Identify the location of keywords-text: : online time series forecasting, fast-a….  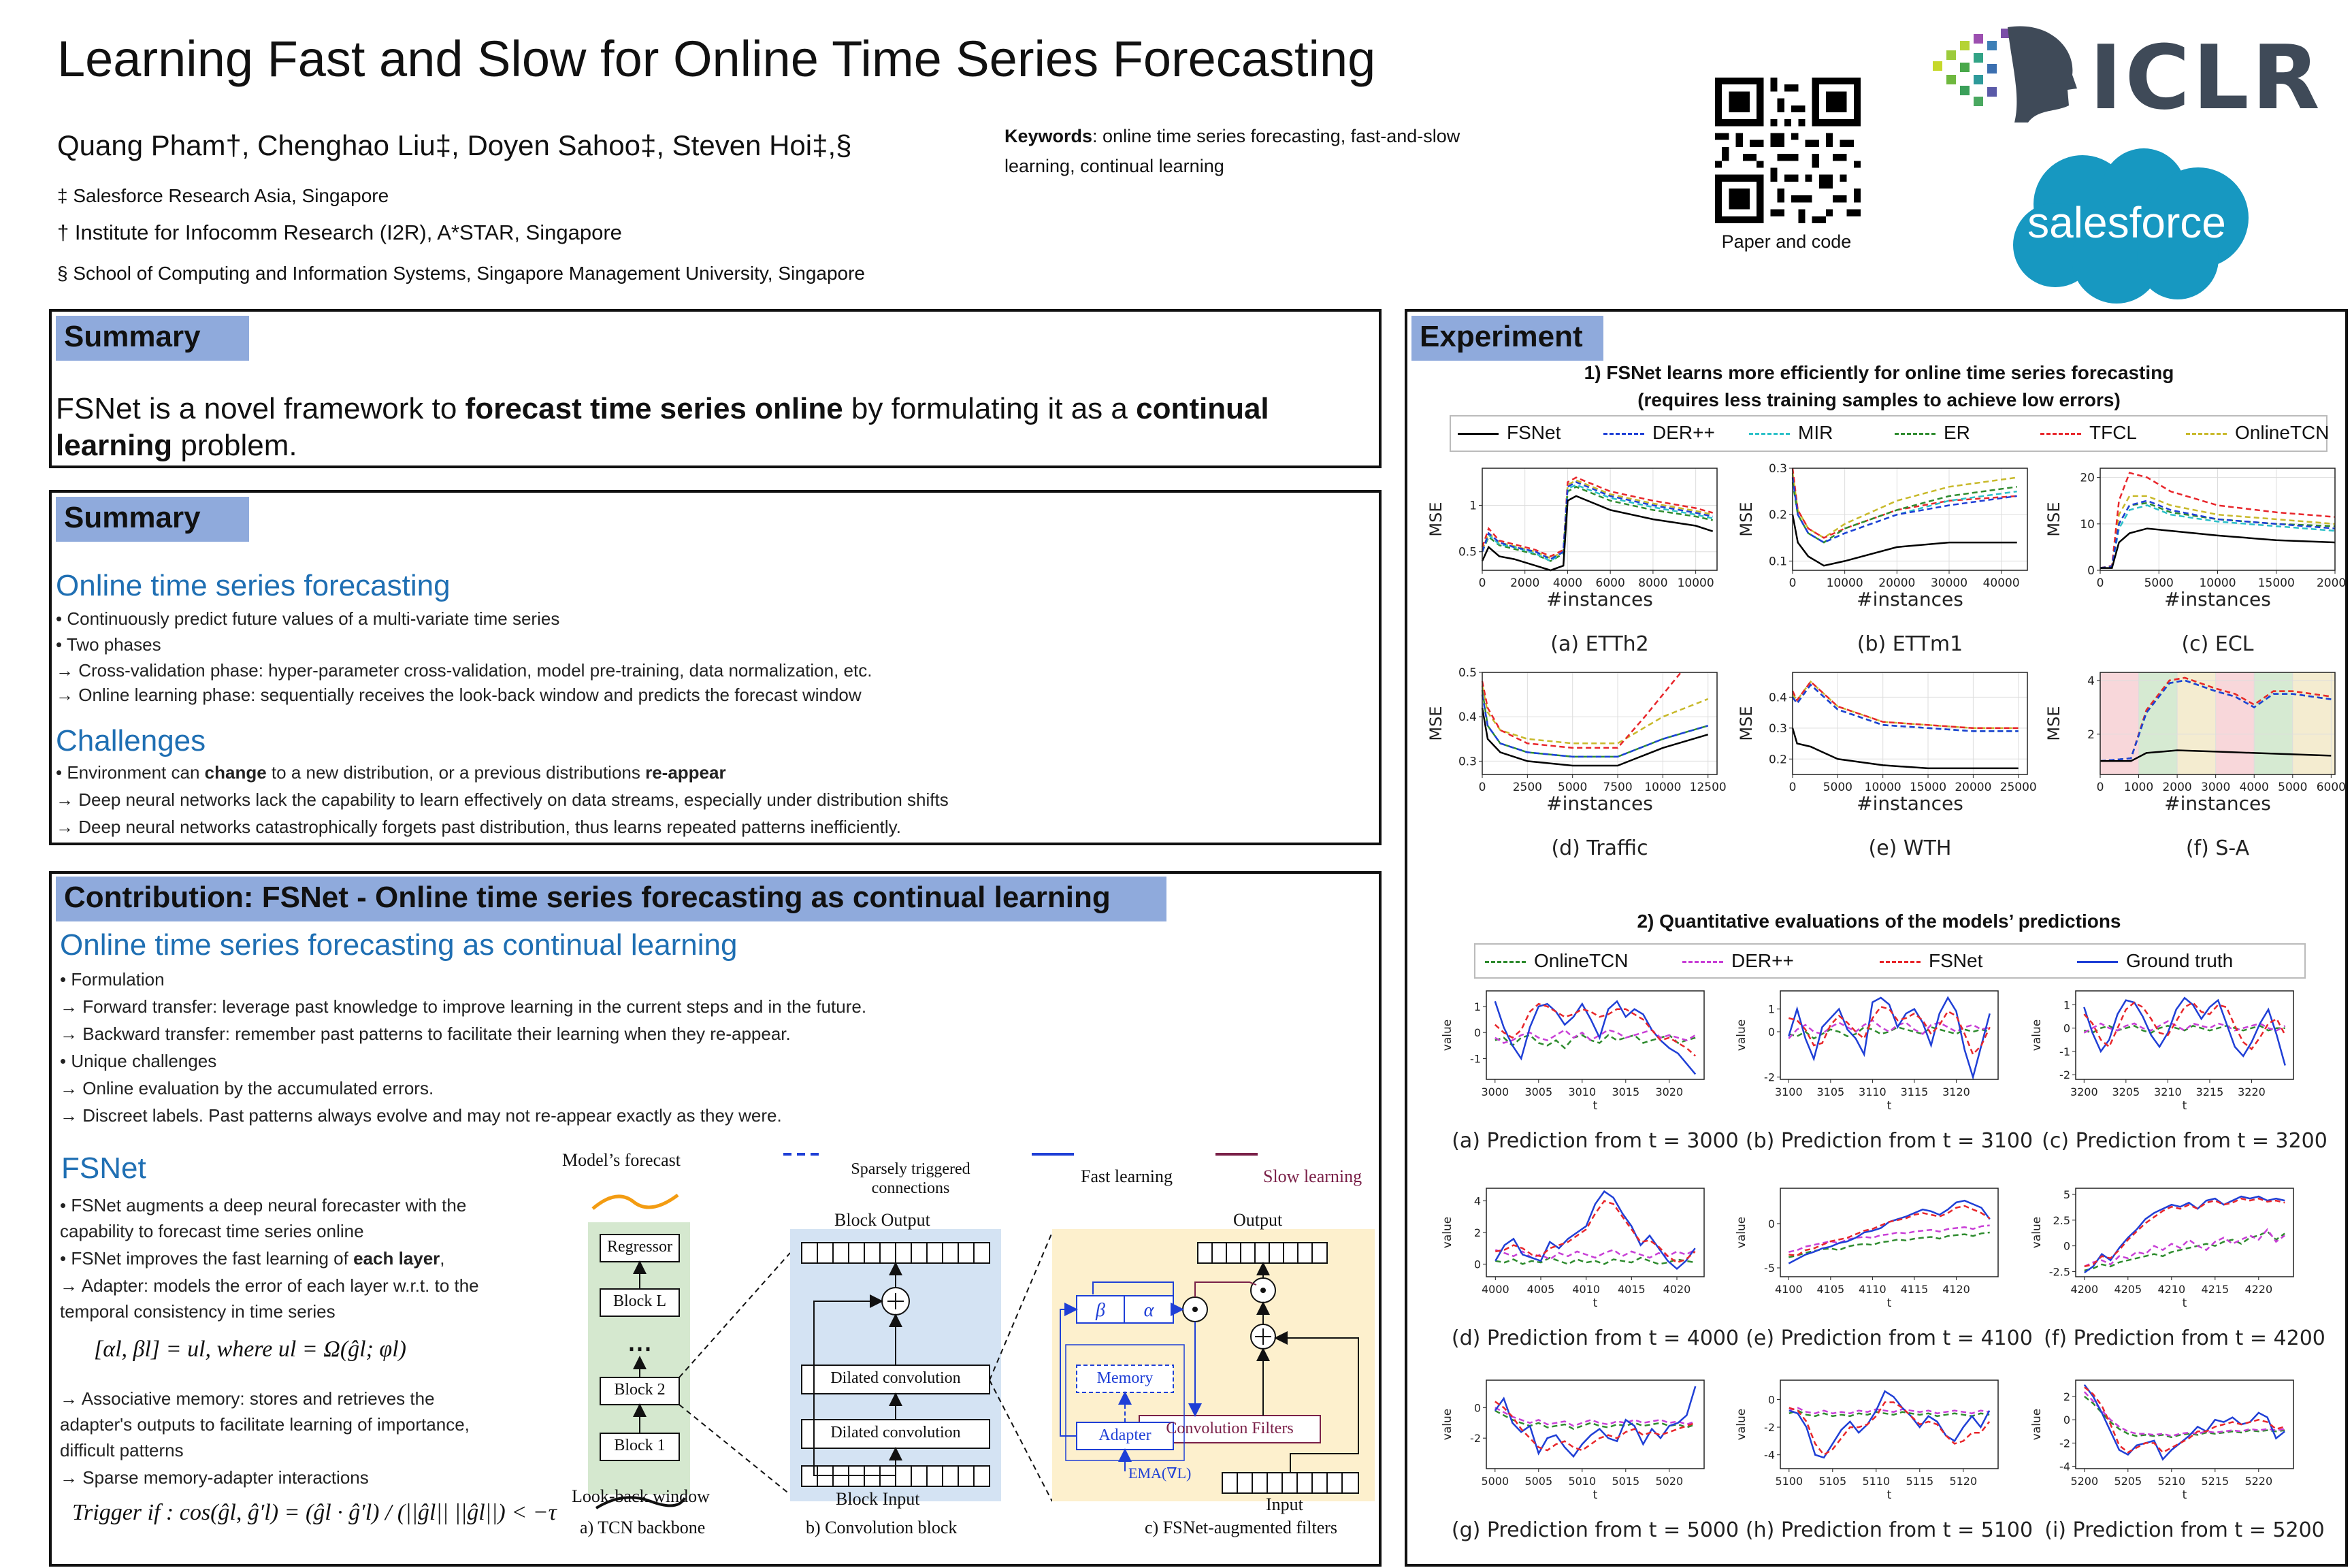
(1232, 151).